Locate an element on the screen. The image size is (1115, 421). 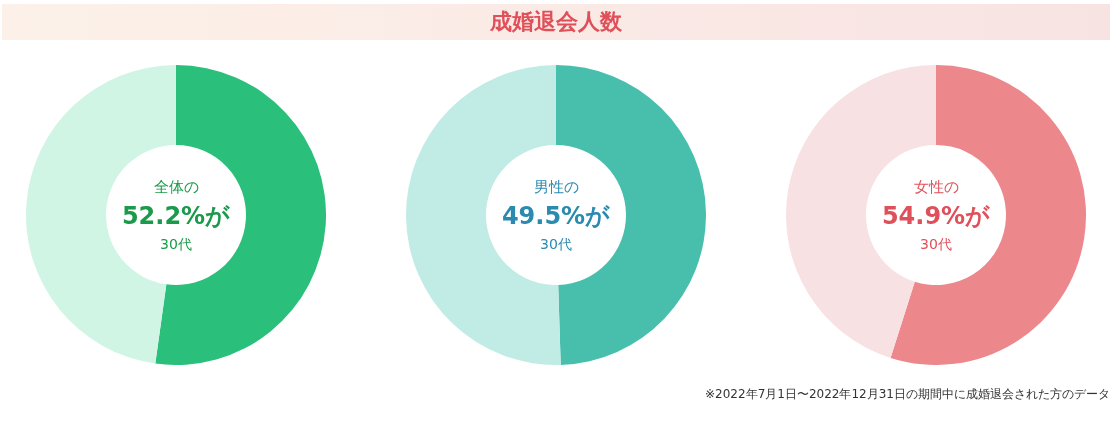
data-label: 49.5%が is located at coordinates (556, 216).